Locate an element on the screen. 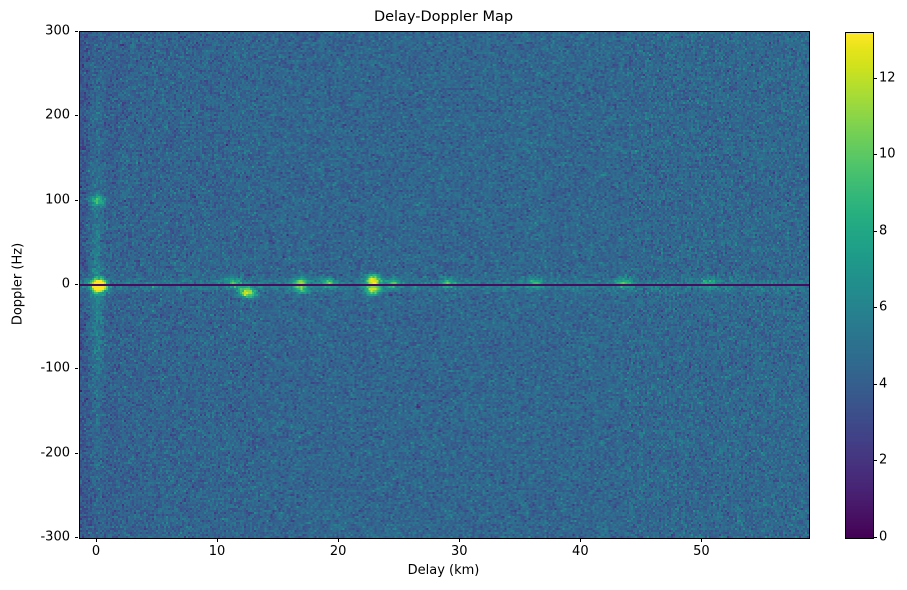 The height and width of the screenshot is (590, 907). colorbar-tick-label: 12 is located at coordinates (887, 78).